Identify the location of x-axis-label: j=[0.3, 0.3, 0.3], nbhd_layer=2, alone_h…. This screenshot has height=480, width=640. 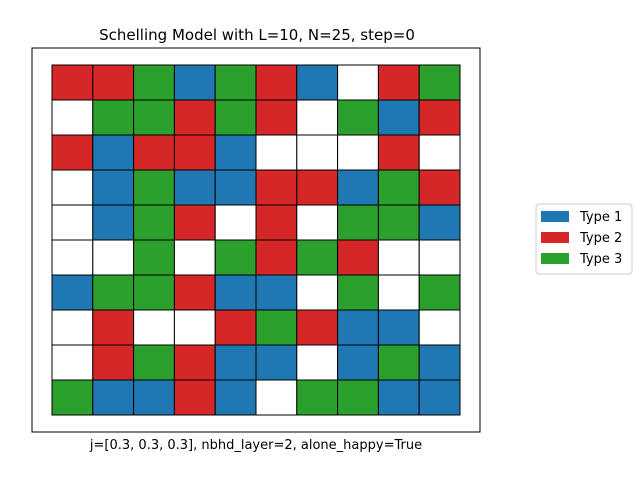
(255, 445).